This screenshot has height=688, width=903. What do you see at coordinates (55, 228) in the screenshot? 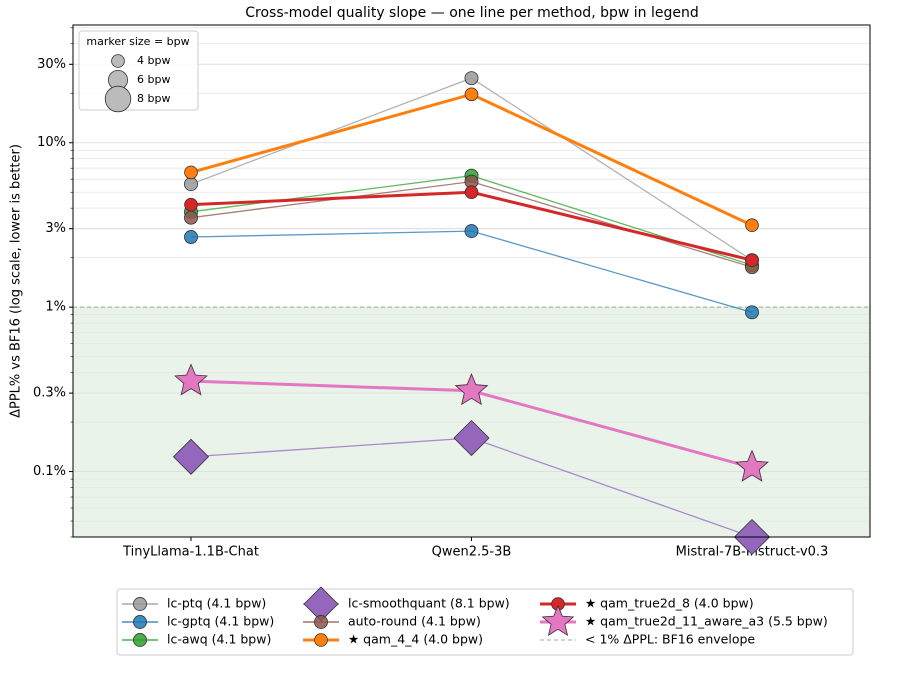
I see `y-tick-label: 3%` at bounding box center [55, 228].